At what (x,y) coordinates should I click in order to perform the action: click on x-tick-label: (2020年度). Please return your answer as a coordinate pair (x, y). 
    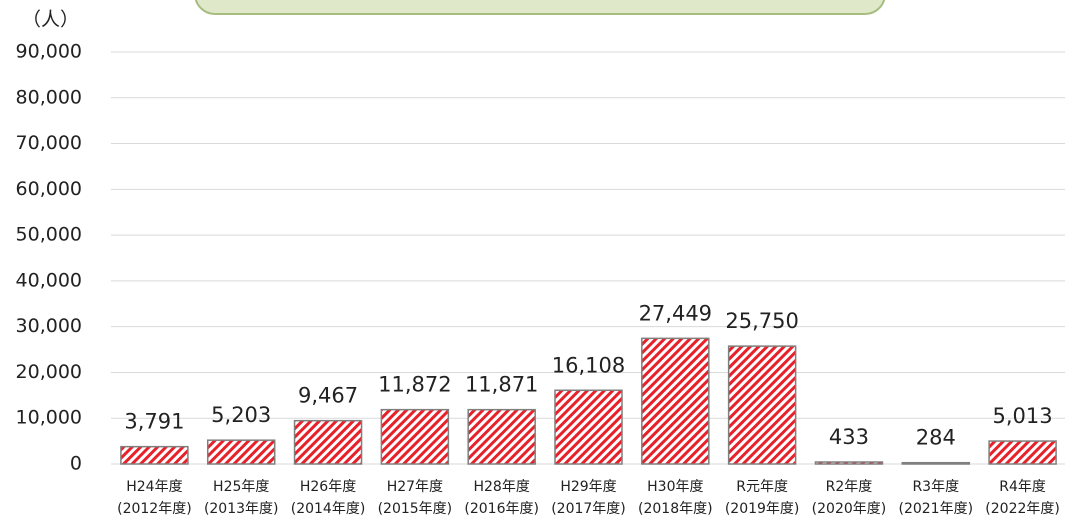
    Looking at the image, I should click on (849, 509).